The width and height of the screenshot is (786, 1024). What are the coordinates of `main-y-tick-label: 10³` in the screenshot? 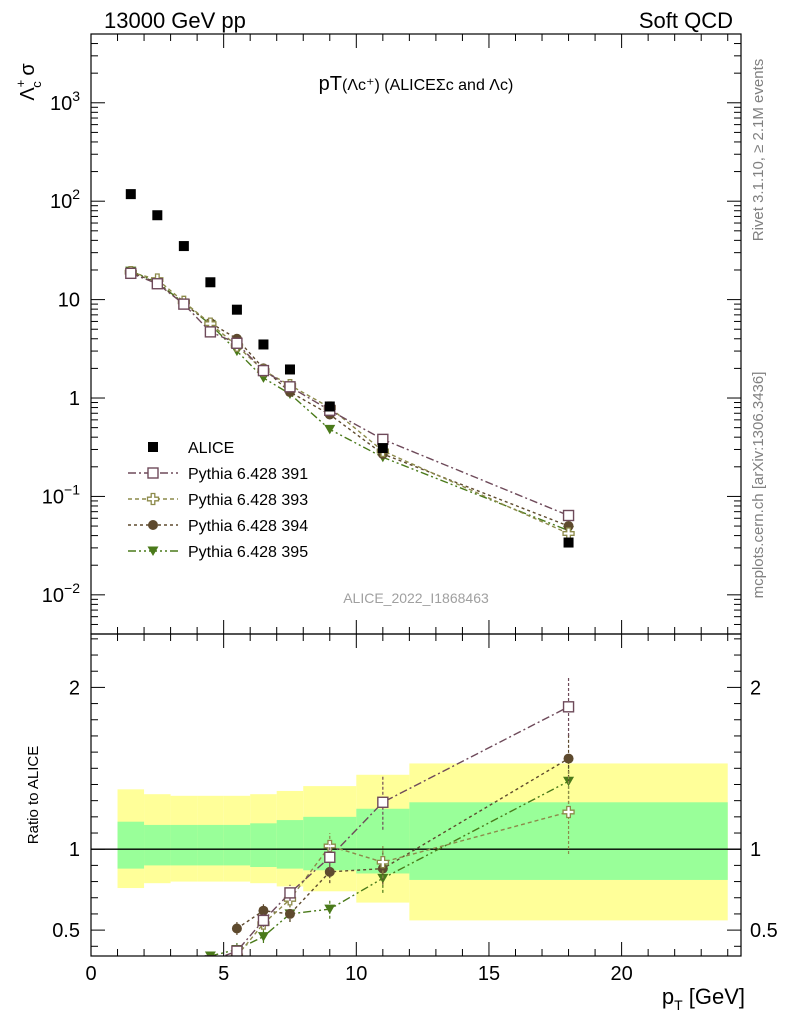 It's located at (65, 101).